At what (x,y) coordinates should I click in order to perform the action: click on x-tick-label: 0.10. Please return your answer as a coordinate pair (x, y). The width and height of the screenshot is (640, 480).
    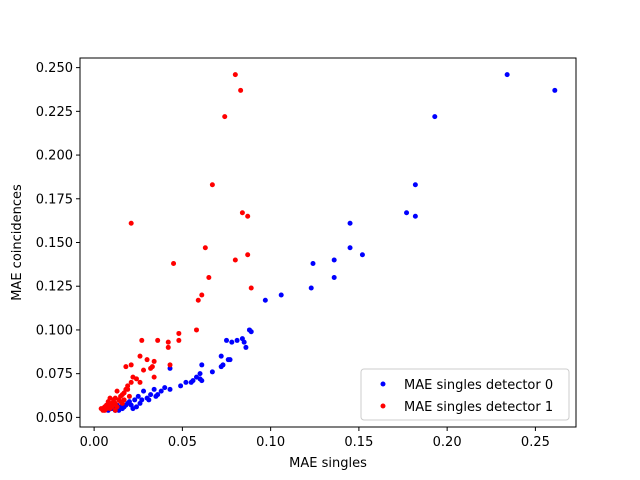
    Looking at the image, I should click on (270, 442).